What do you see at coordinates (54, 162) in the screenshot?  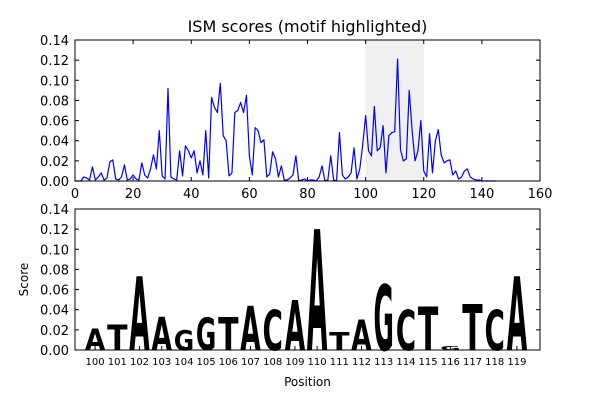 I see `top-y-tick-label: 0.02` at bounding box center [54, 162].